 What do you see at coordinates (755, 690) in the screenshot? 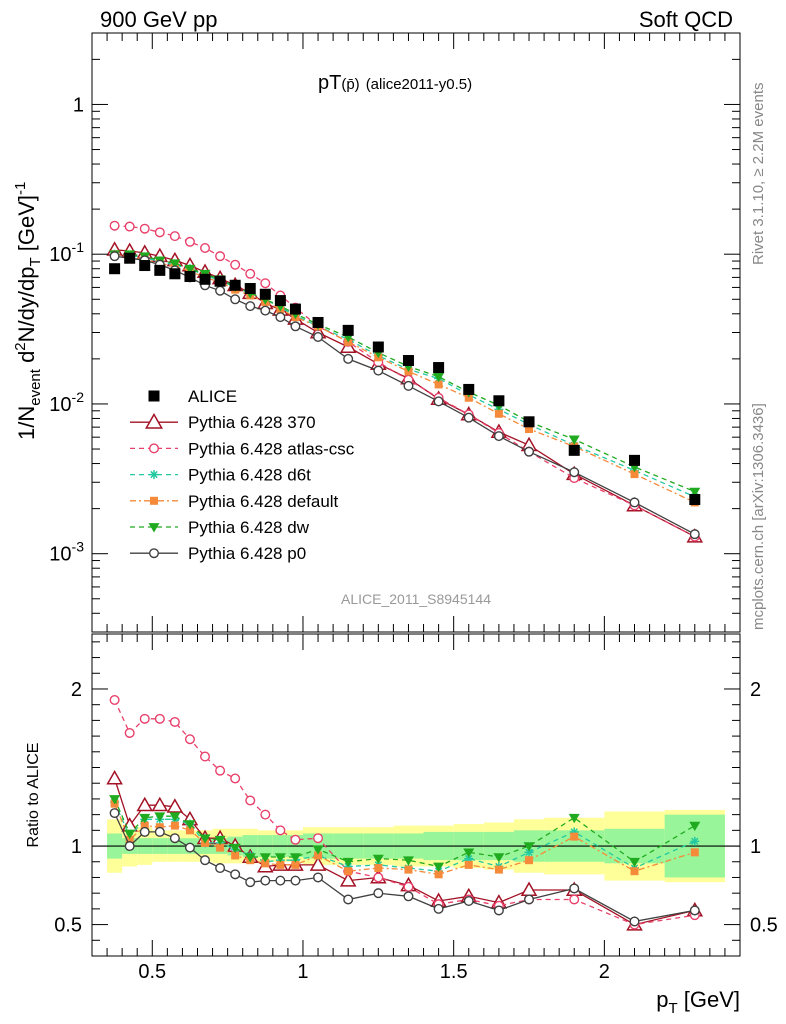
I see `ratio-y-tick-label-right: 2` at bounding box center [755, 690].